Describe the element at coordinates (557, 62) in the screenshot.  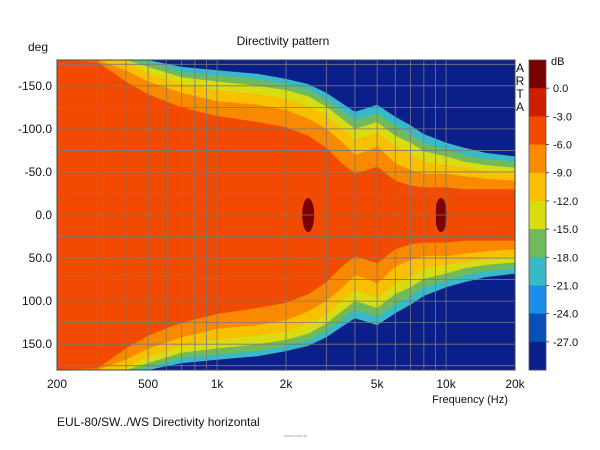
I see `colorbar-unit: dB` at that location.